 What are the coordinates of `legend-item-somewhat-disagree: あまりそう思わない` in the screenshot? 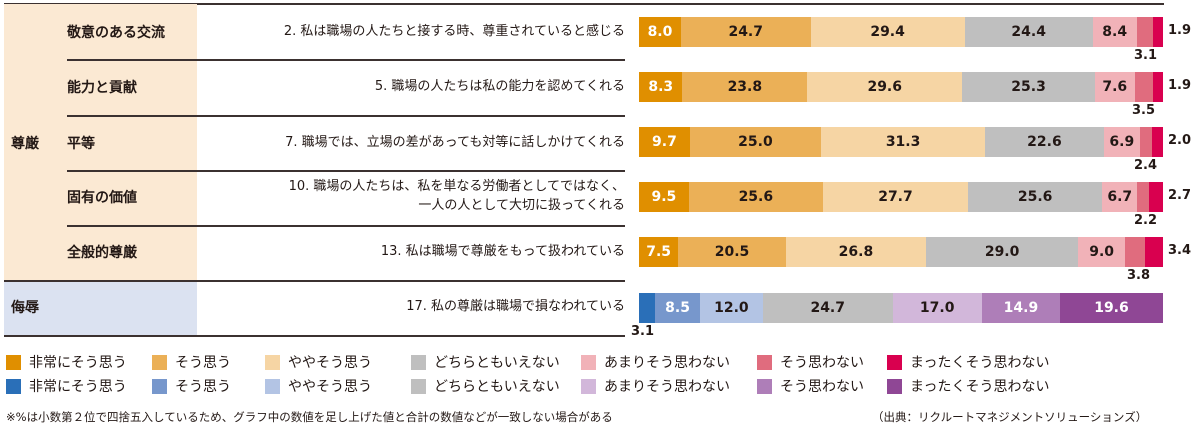 It's located at (669, 362).